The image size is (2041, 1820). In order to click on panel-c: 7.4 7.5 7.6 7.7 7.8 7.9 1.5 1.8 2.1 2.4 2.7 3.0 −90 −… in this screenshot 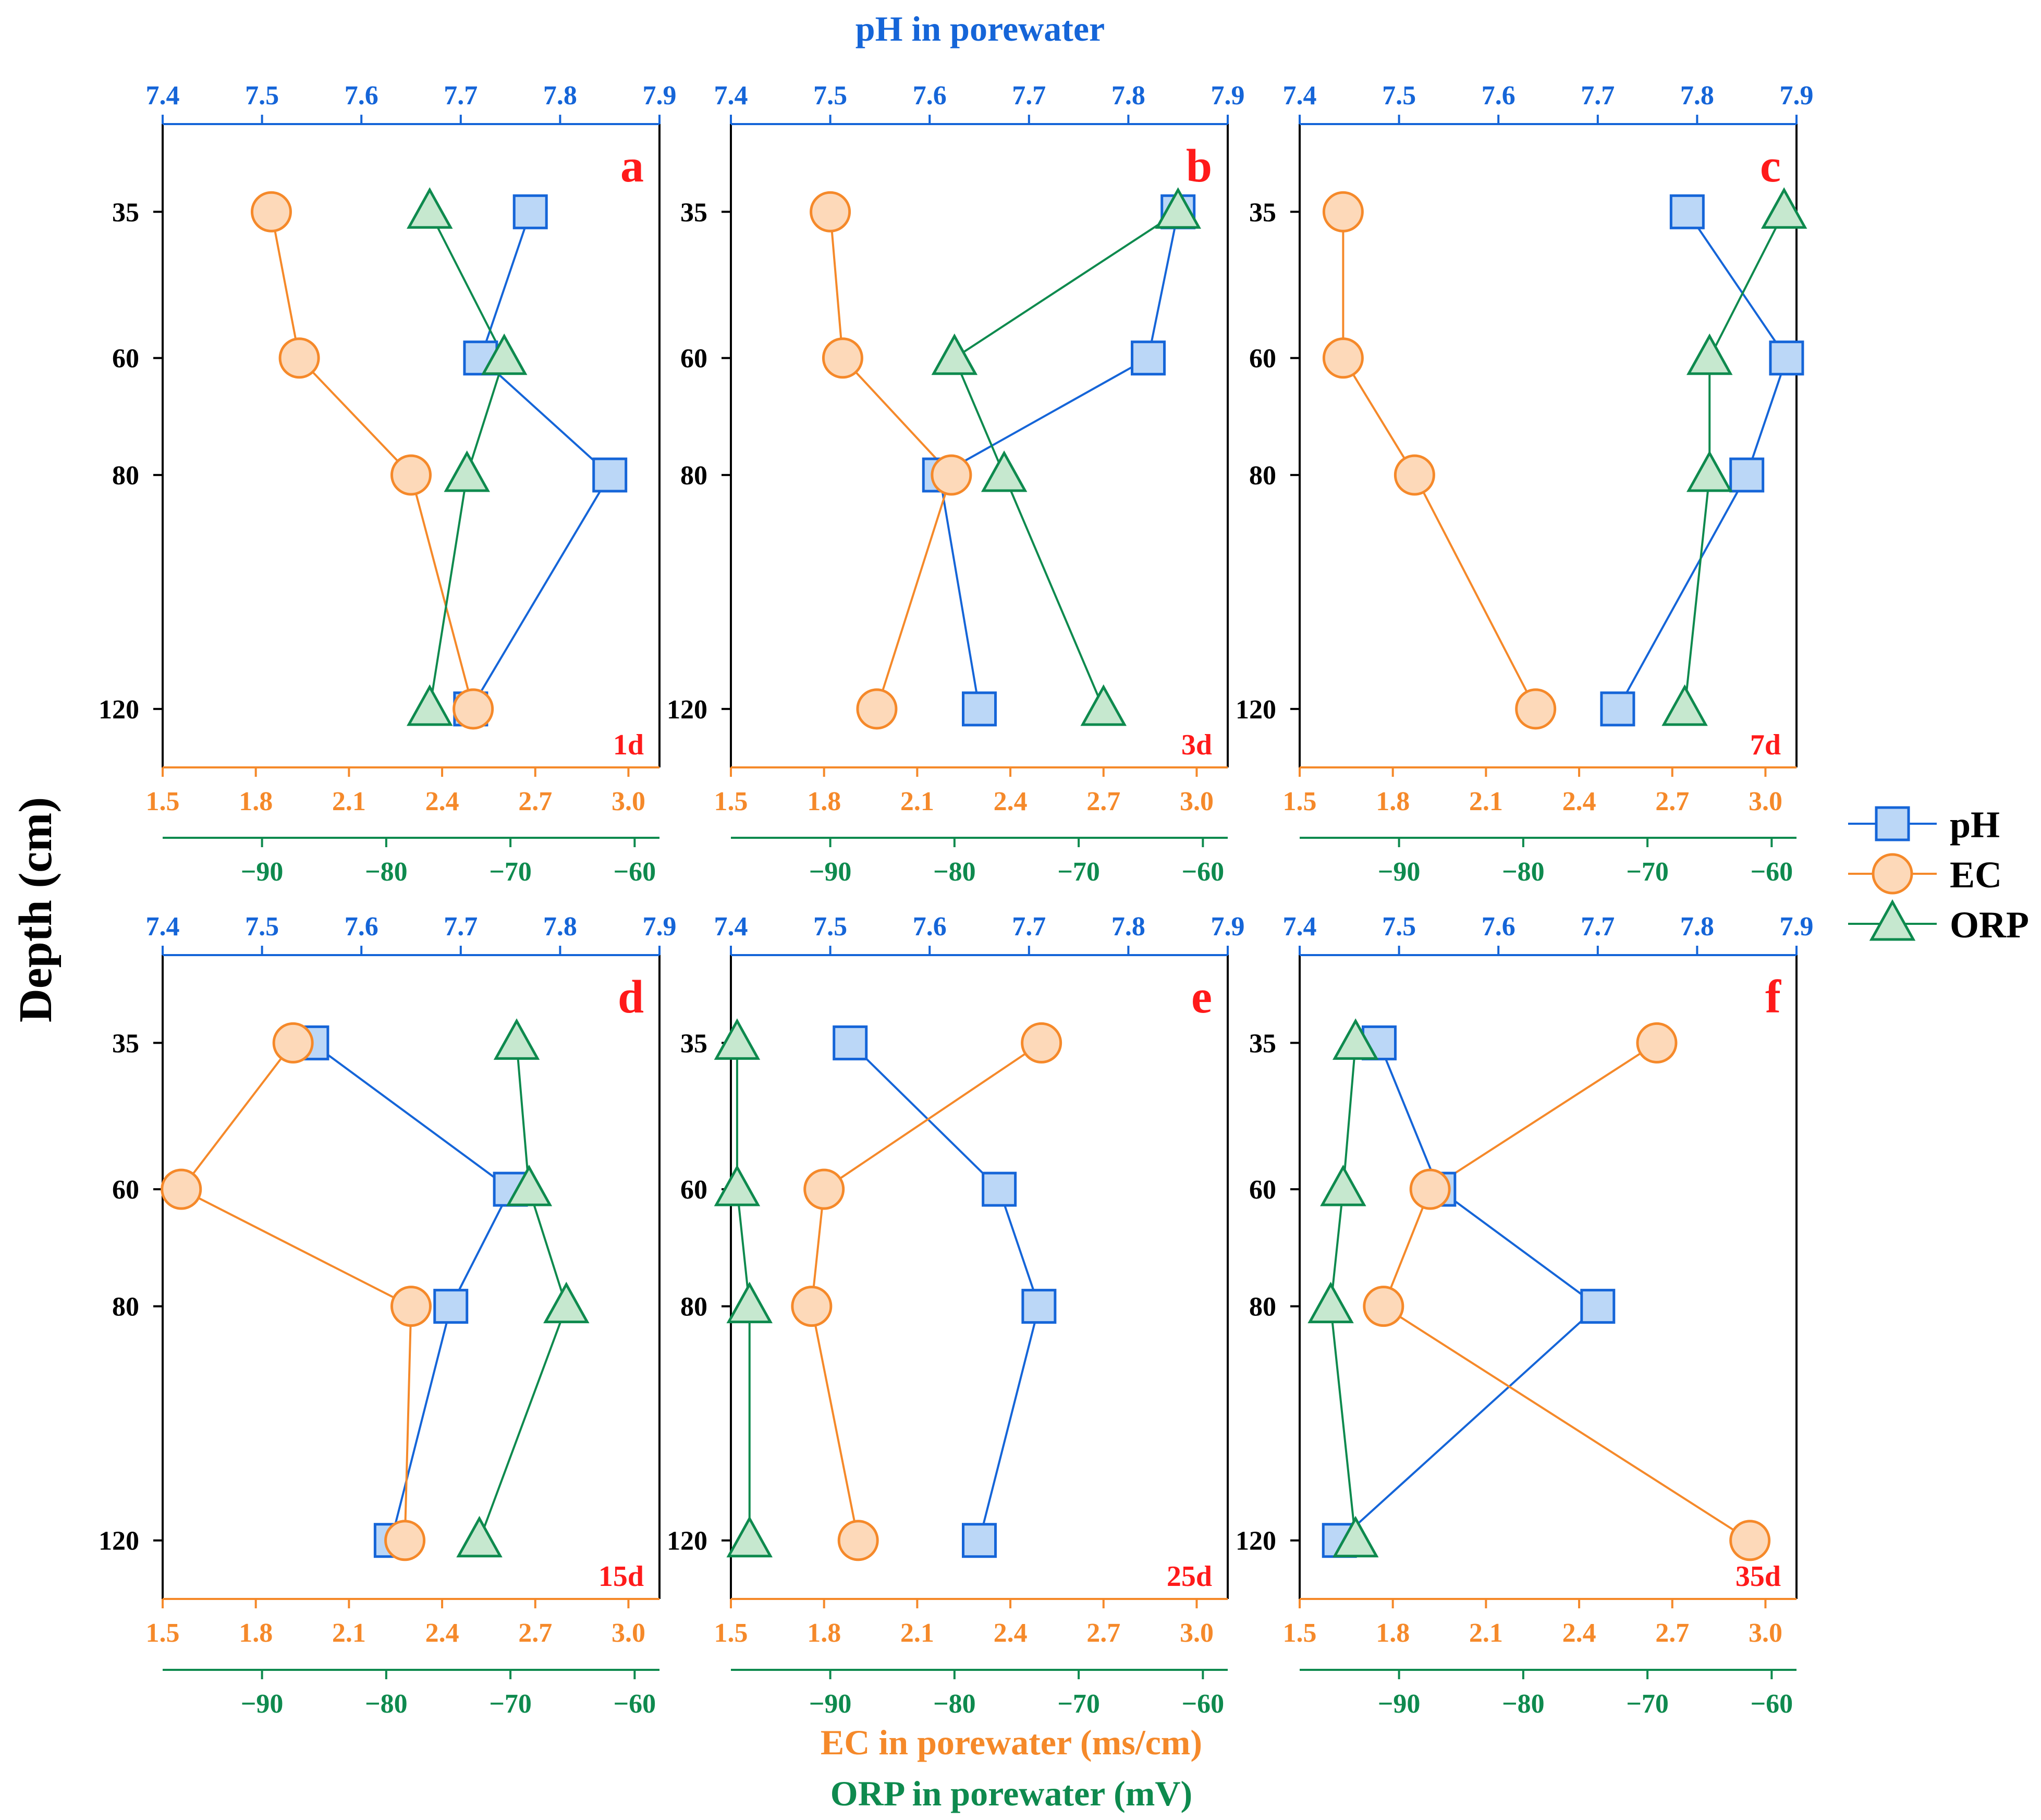, I will do `click(1525, 484)`.